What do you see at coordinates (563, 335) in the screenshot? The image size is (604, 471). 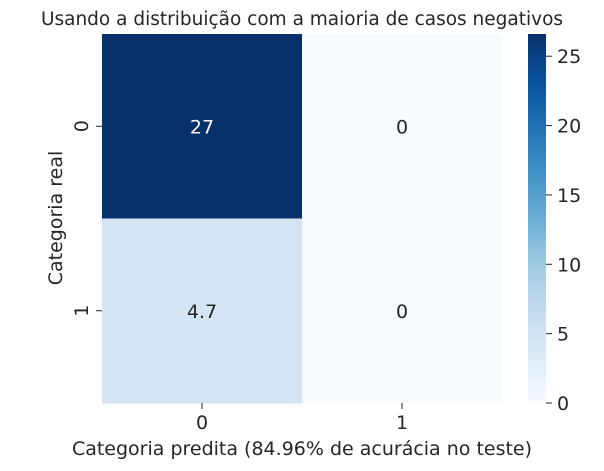 I see `colorbar-tick-label: 5` at bounding box center [563, 335].